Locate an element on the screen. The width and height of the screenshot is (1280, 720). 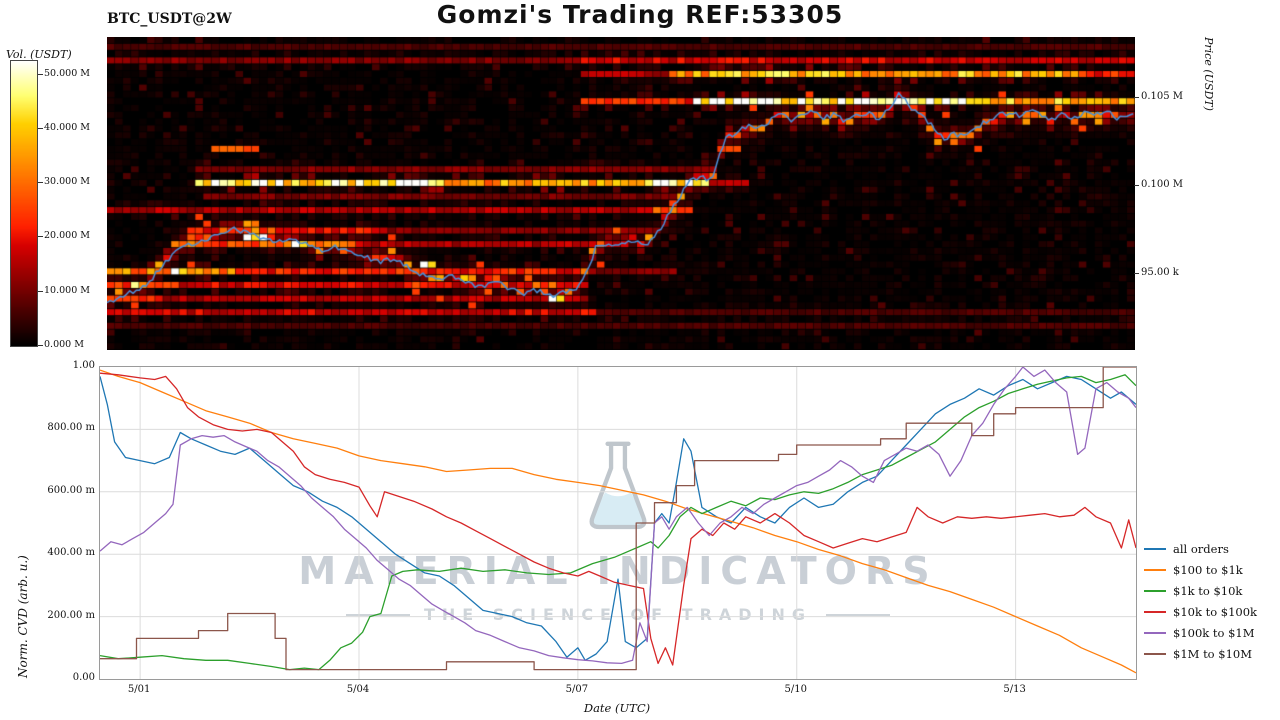
legend-item: $10k to $100k is located at coordinates (1201, 611).